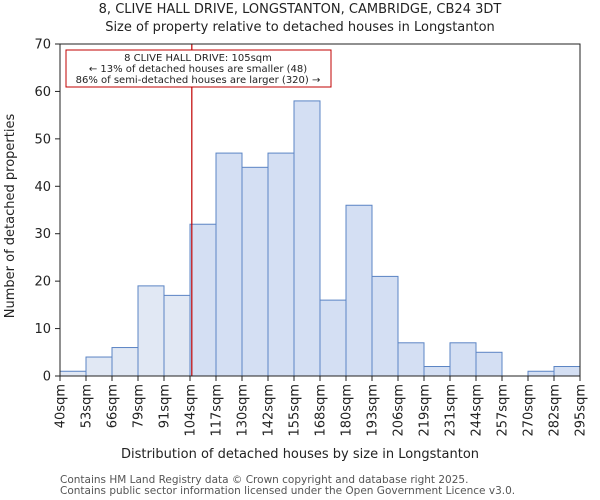 The height and width of the screenshot is (500, 600). Describe the element at coordinates (295, 410) in the screenshot. I see `x-tick-label: 155sqm` at that location.